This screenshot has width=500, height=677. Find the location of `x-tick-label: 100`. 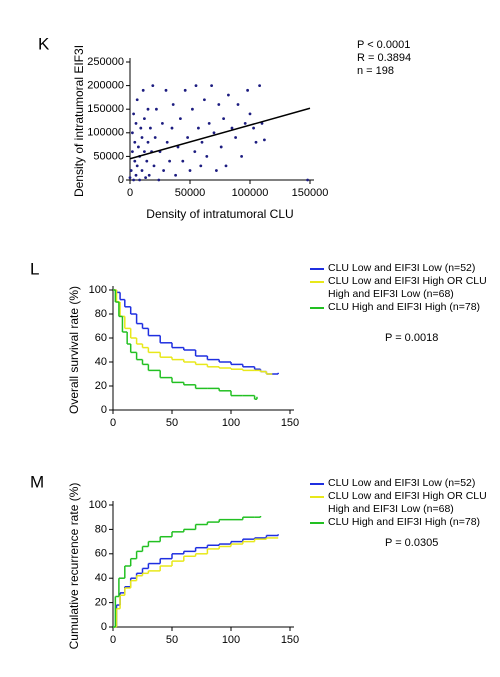

x-tick-label: 100 is located at coordinates (231, 640).